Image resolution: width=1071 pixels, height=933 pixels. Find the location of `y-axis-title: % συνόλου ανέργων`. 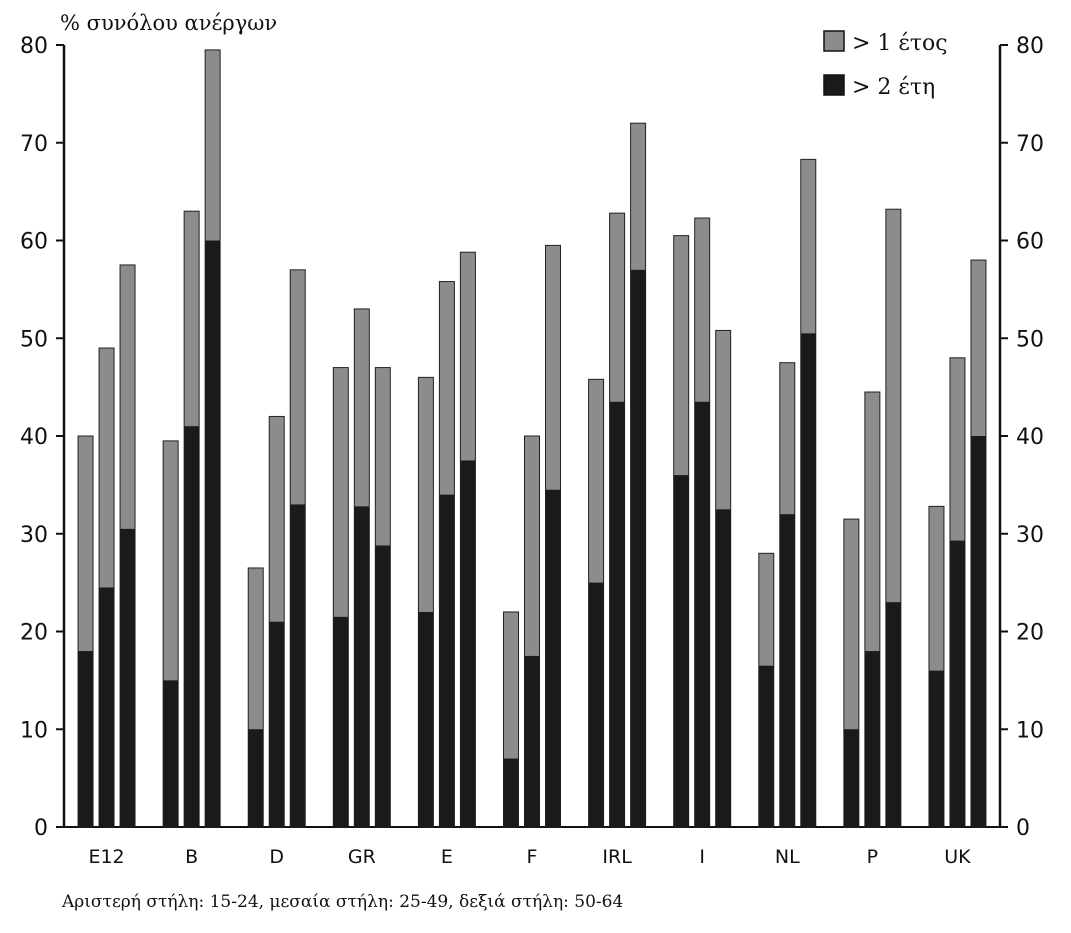

y-axis-title: % συνόλου ανέργων is located at coordinates (168, 23).